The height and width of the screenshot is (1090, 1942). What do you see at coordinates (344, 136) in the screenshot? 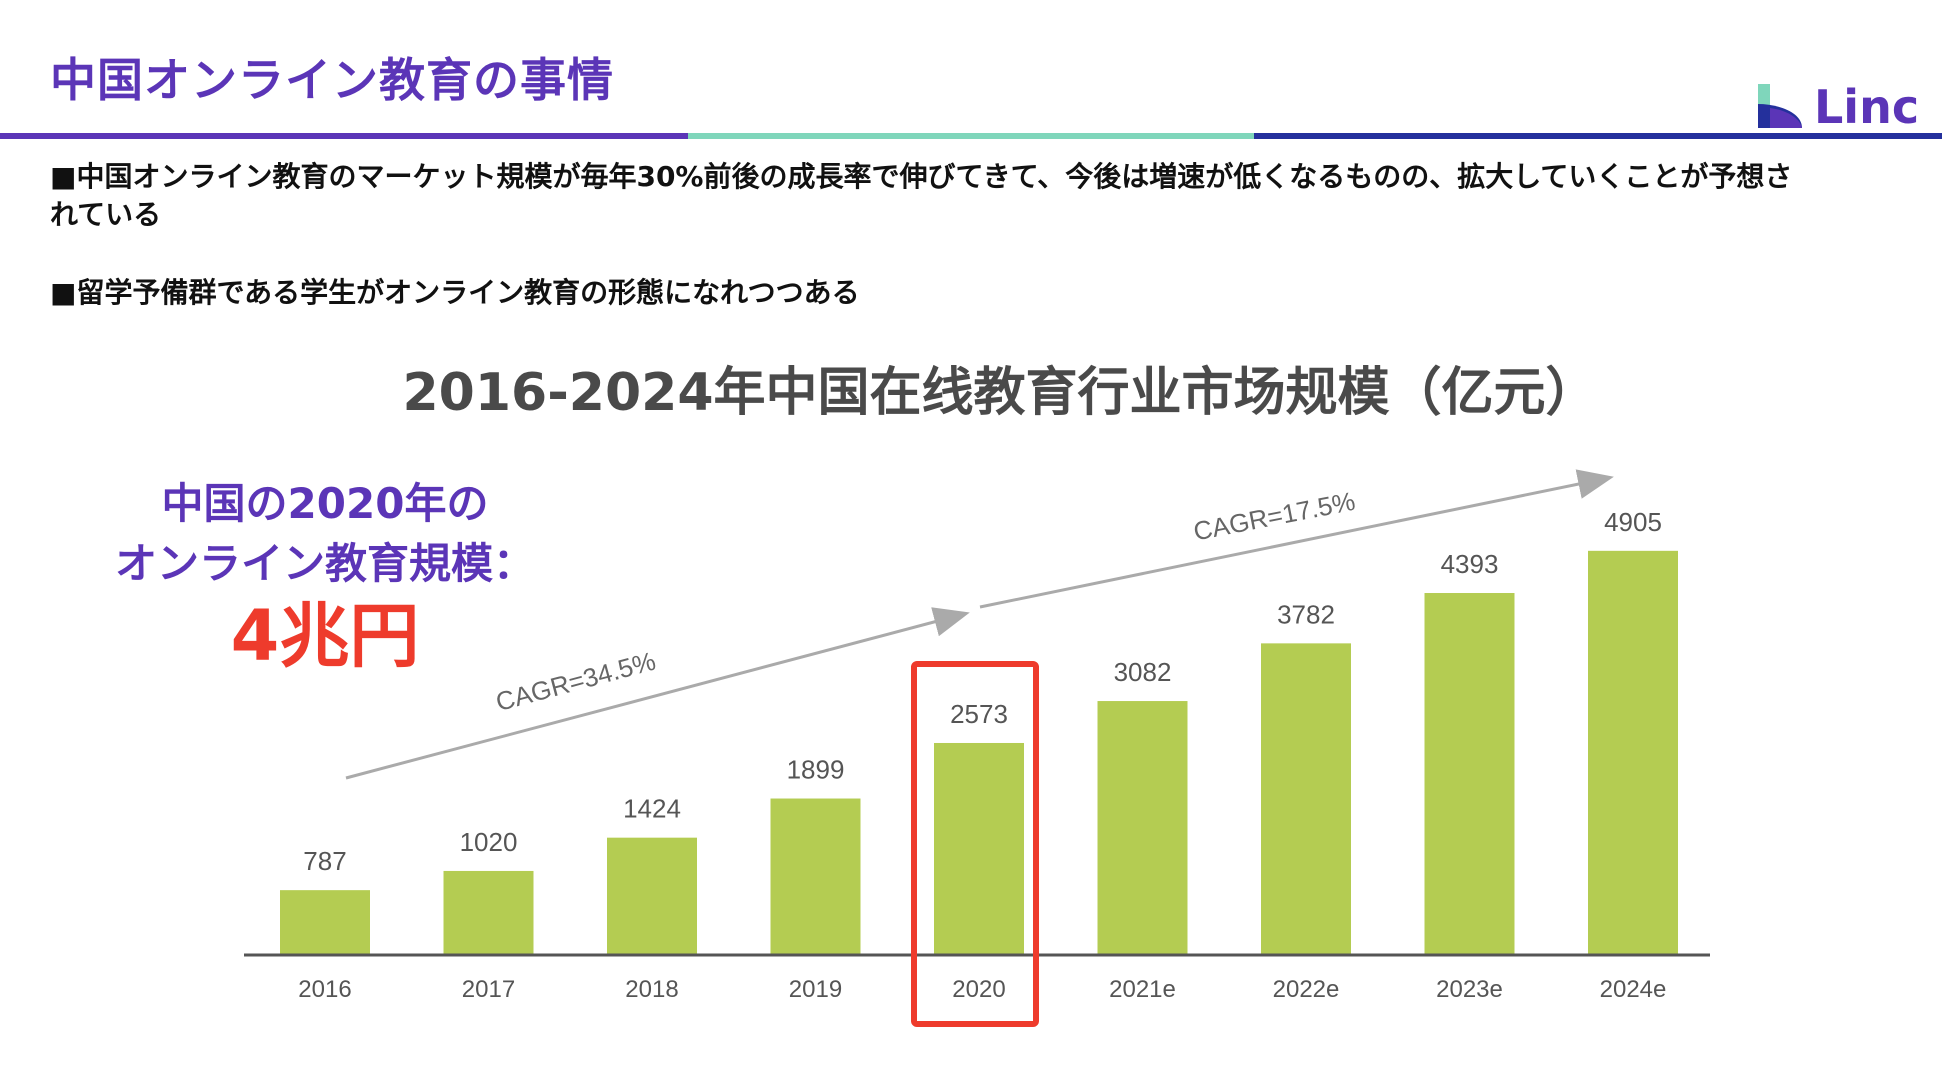
I see `header-divider-purple` at bounding box center [344, 136].